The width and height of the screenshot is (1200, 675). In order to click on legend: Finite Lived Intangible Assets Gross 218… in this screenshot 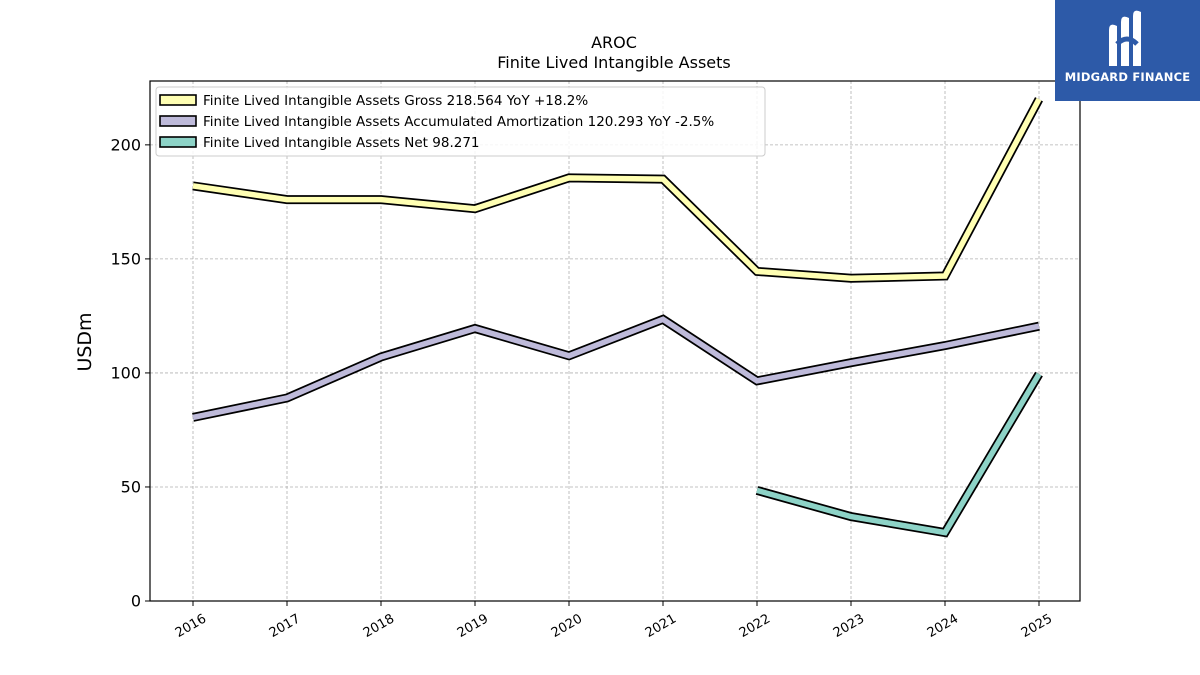, I will do `click(460, 121)`.